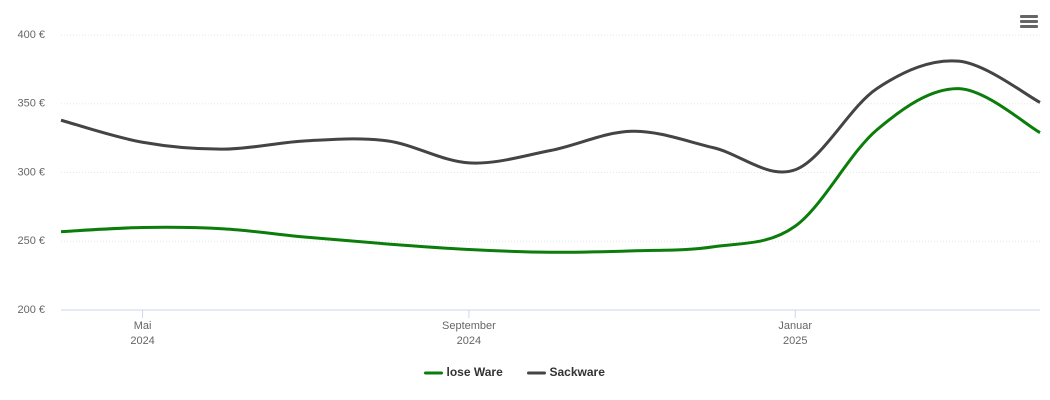  I want to click on y-tick-label: 350 €, so click(31, 104).